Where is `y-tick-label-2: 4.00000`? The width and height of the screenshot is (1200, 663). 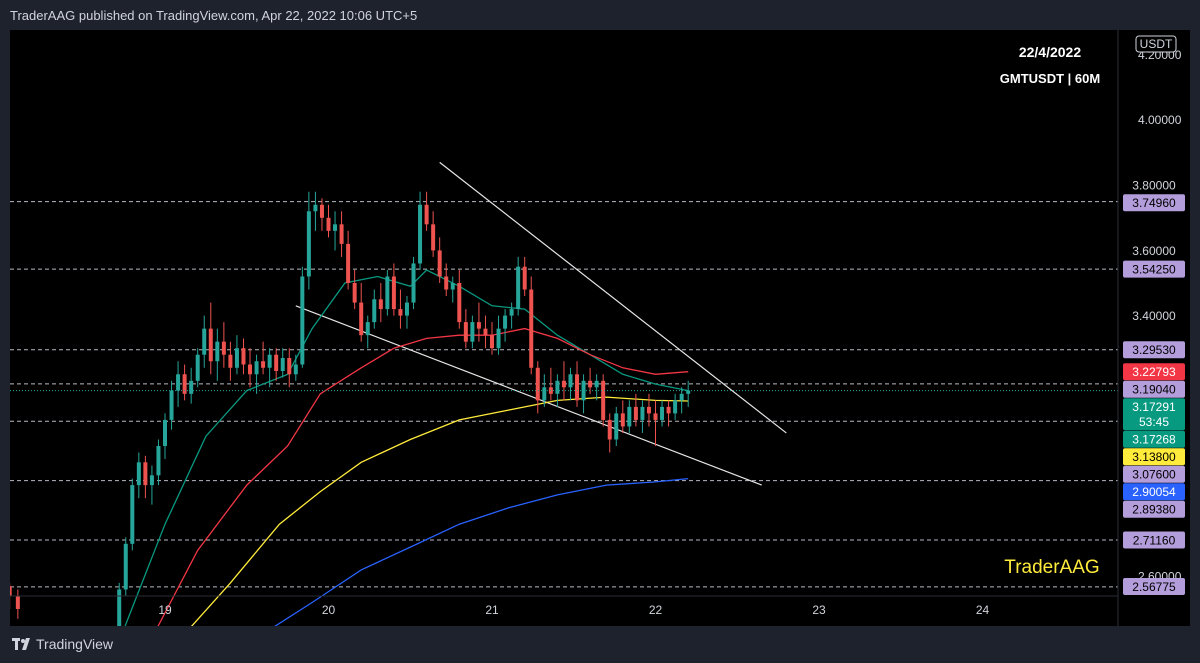
y-tick-label-2: 4.00000 is located at coordinates (1160, 120).